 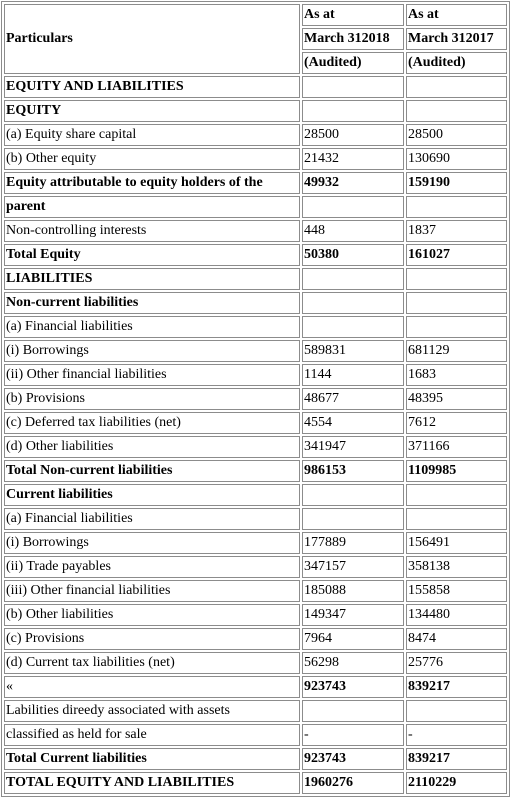 What do you see at coordinates (152, 159) in the screenshot?
I see `row-label: (b) Other equity` at bounding box center [152, 159].